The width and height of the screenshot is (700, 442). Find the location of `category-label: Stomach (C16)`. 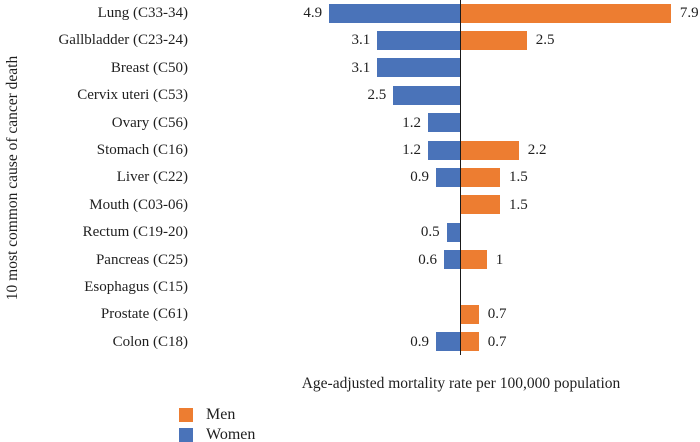

category-label: Stomach (C16) is located at coordinates (142, 150).